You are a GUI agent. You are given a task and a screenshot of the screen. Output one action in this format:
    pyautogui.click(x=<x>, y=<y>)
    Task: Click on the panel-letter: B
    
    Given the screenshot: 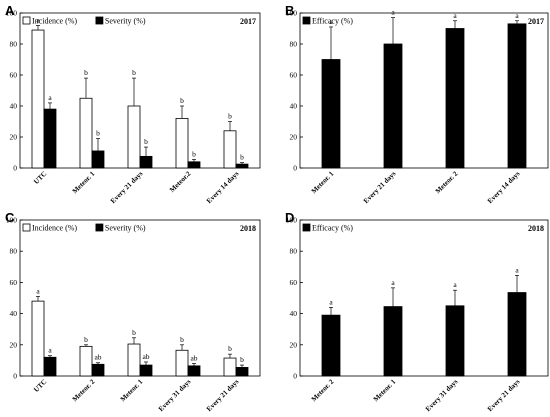 What is the action you would take?
    pyautogui.click(x=289, y=10)
    